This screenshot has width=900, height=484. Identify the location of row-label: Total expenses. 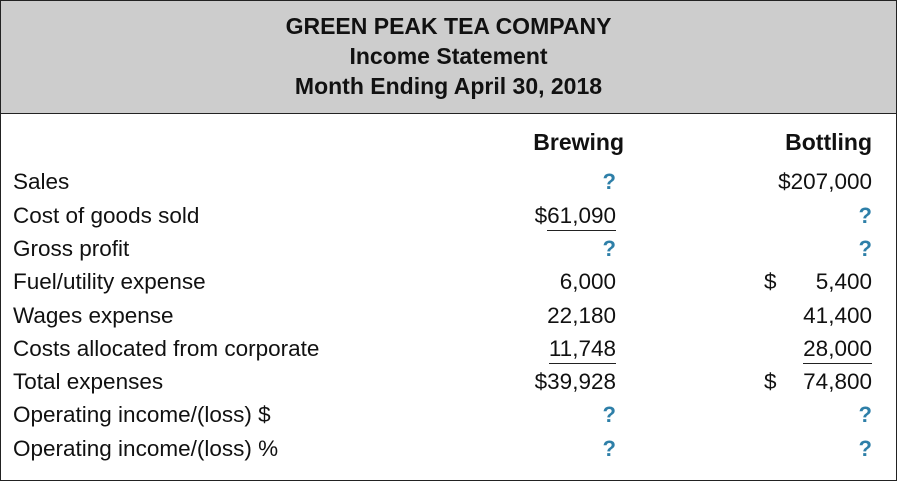
(88, 381).